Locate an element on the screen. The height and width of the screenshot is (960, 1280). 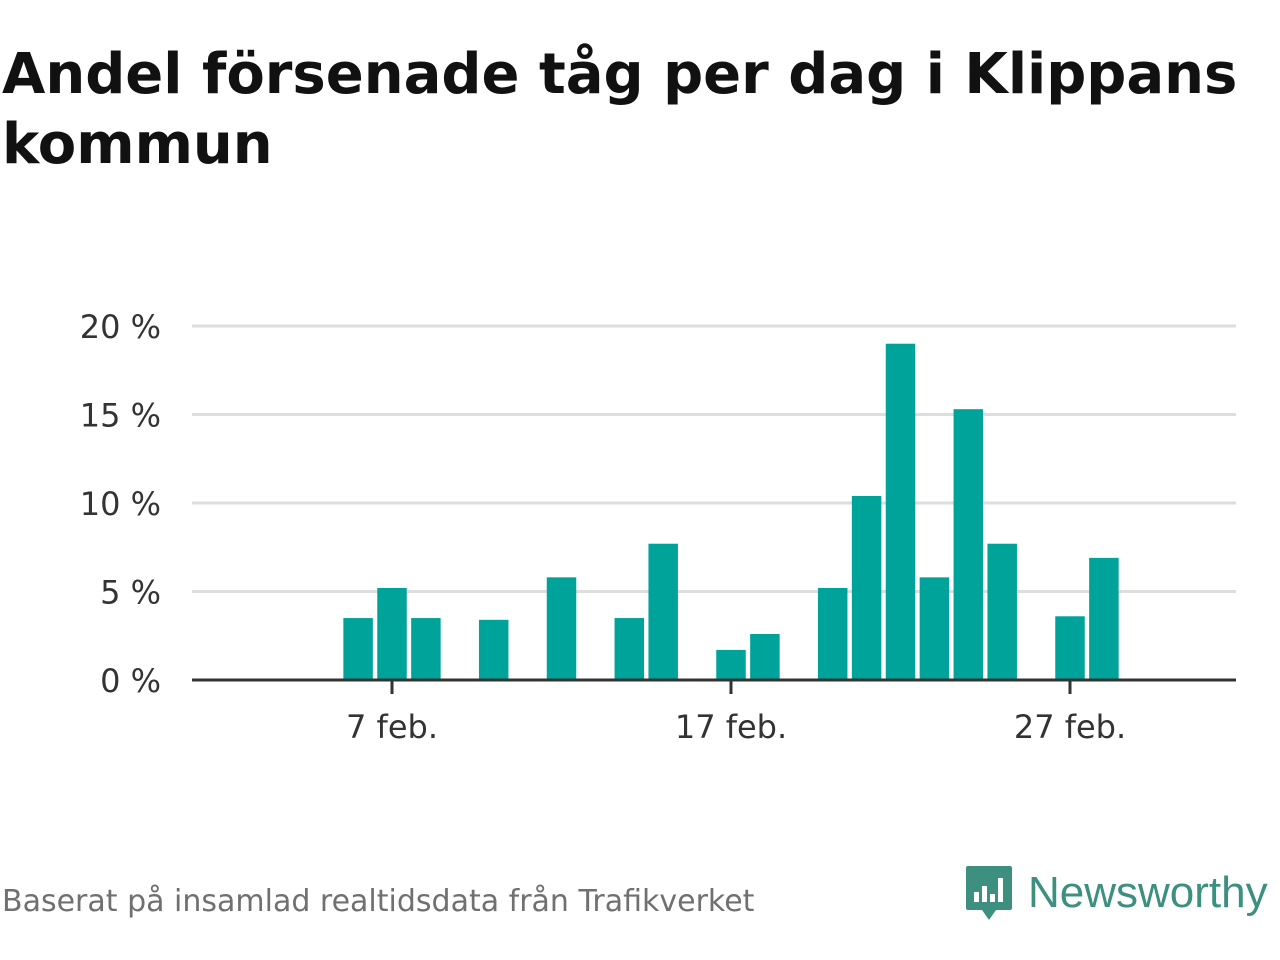
newsworthy-logo-icon is located at coordinates (989, 893).